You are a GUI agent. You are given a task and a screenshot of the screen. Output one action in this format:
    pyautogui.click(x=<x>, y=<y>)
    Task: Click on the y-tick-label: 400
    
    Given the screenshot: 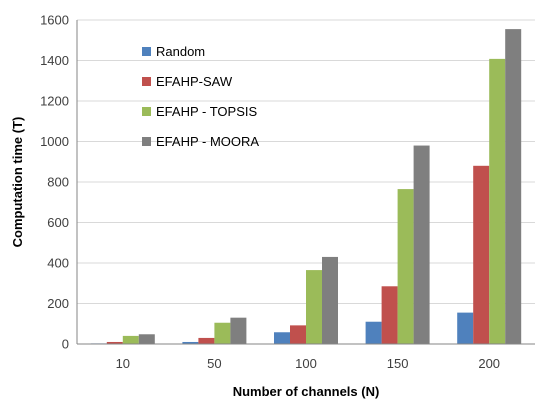 What is the action you would take?
    pyautogui.click(x=58, y=263)
    